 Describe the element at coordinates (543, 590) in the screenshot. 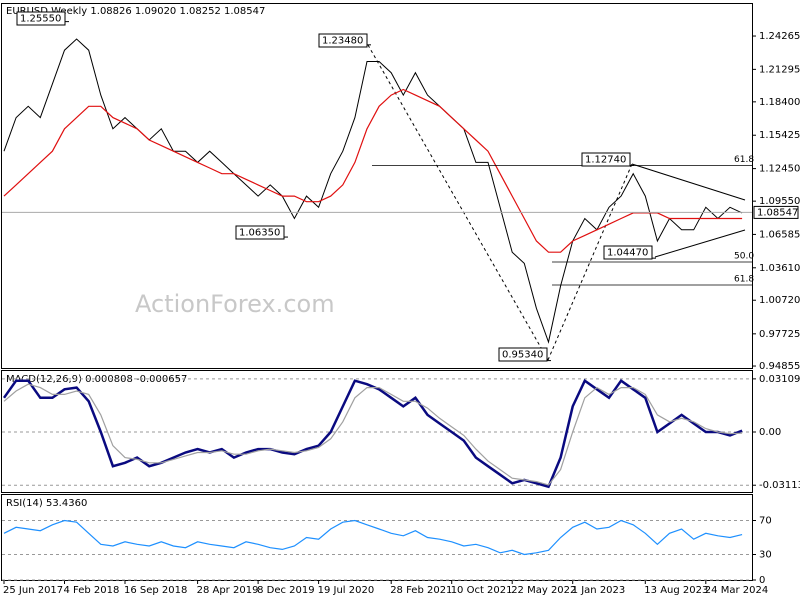

I see `x-tick-label: 22 May 2022` at that location.